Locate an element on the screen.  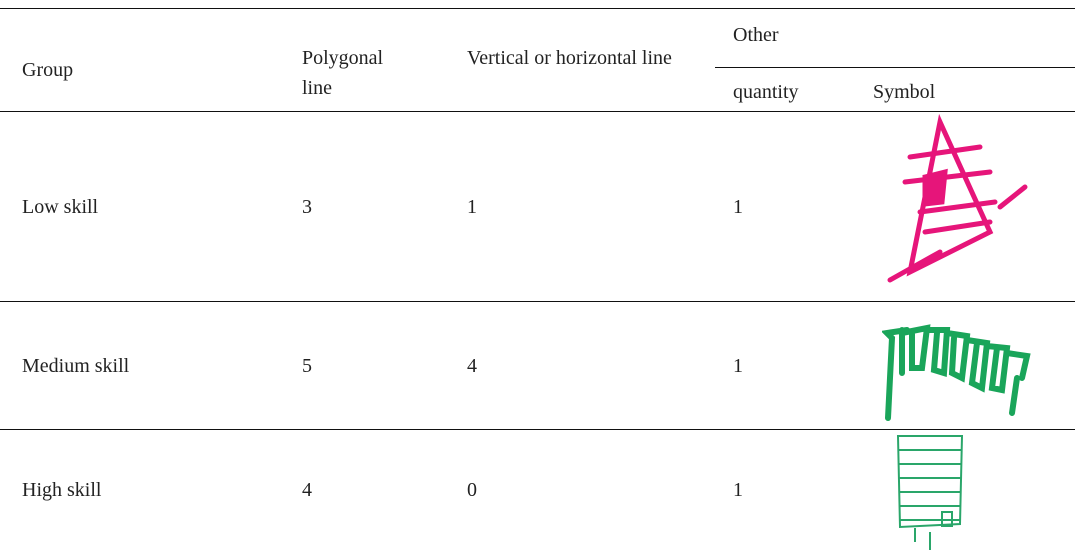
cell: 3 is located at coordinates (307, 207).